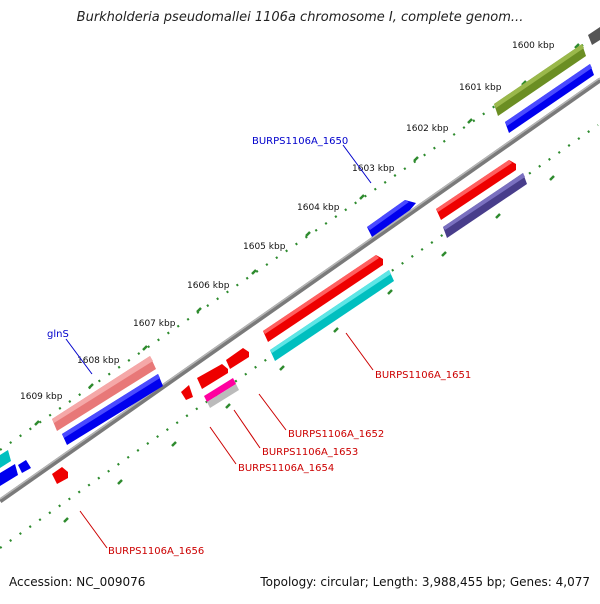 This screenshot has height=604, width=600. Describe the element at coordinates (264, 247) in the screenshot. I see `tick-label: 1605 kbp` at that location.